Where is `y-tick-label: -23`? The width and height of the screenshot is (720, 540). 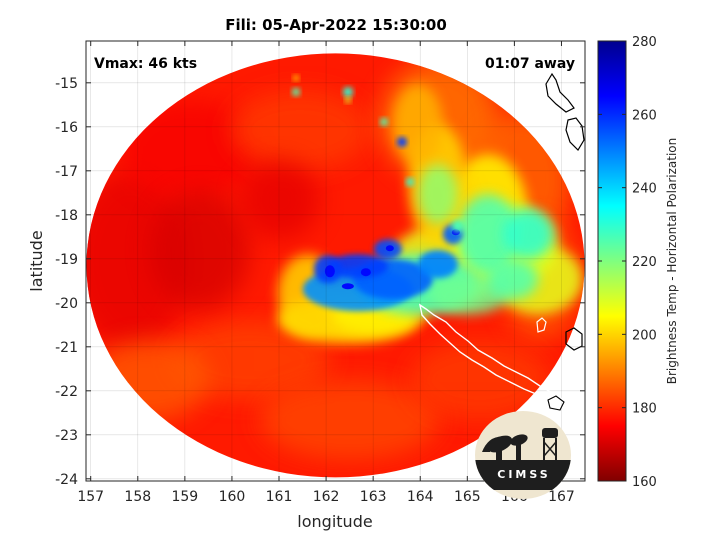
y-tick-label: -23 is located at coordinates (66, 436).